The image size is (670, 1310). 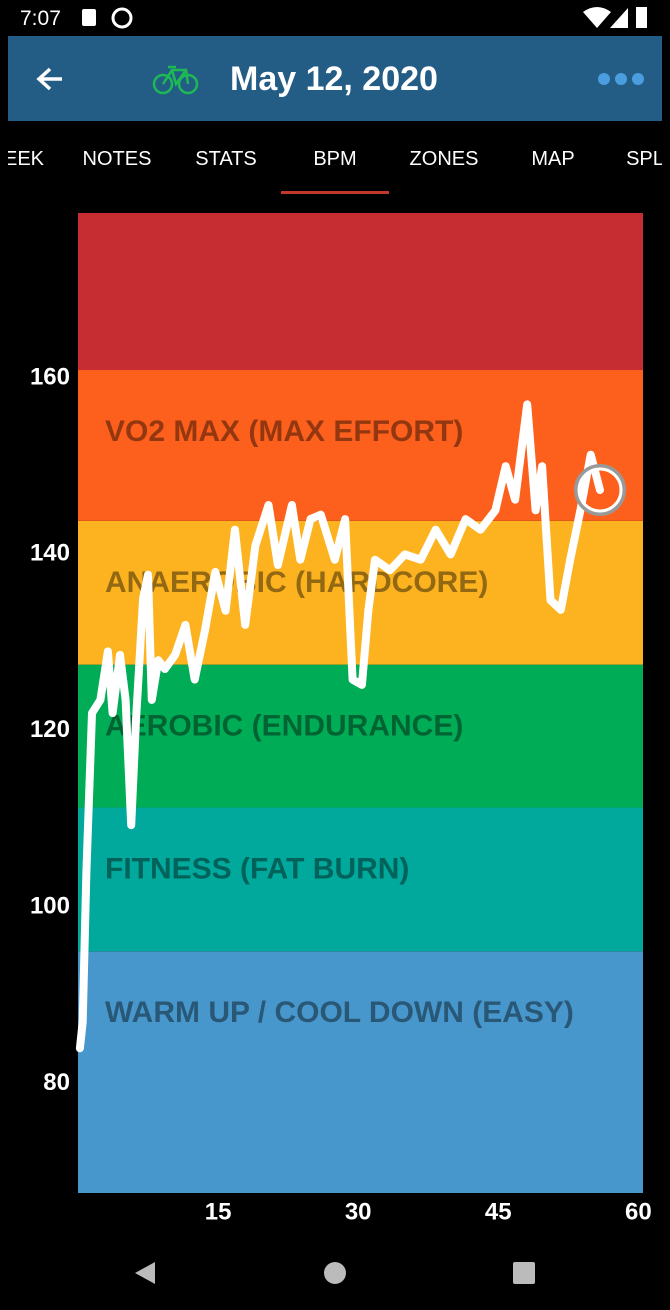 I want to click on back-button, so click(x=49, y=79).